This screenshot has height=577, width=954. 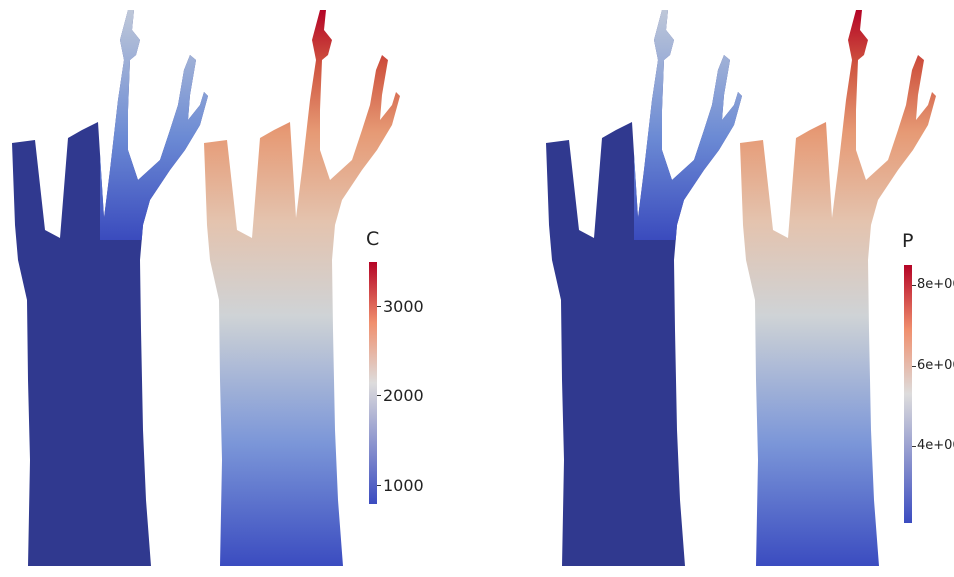 What do you see at coordinates (935, 284) in the screenshot?
I see `colorbar-tick-label: 8e+06` at bounding box center [935, 284].